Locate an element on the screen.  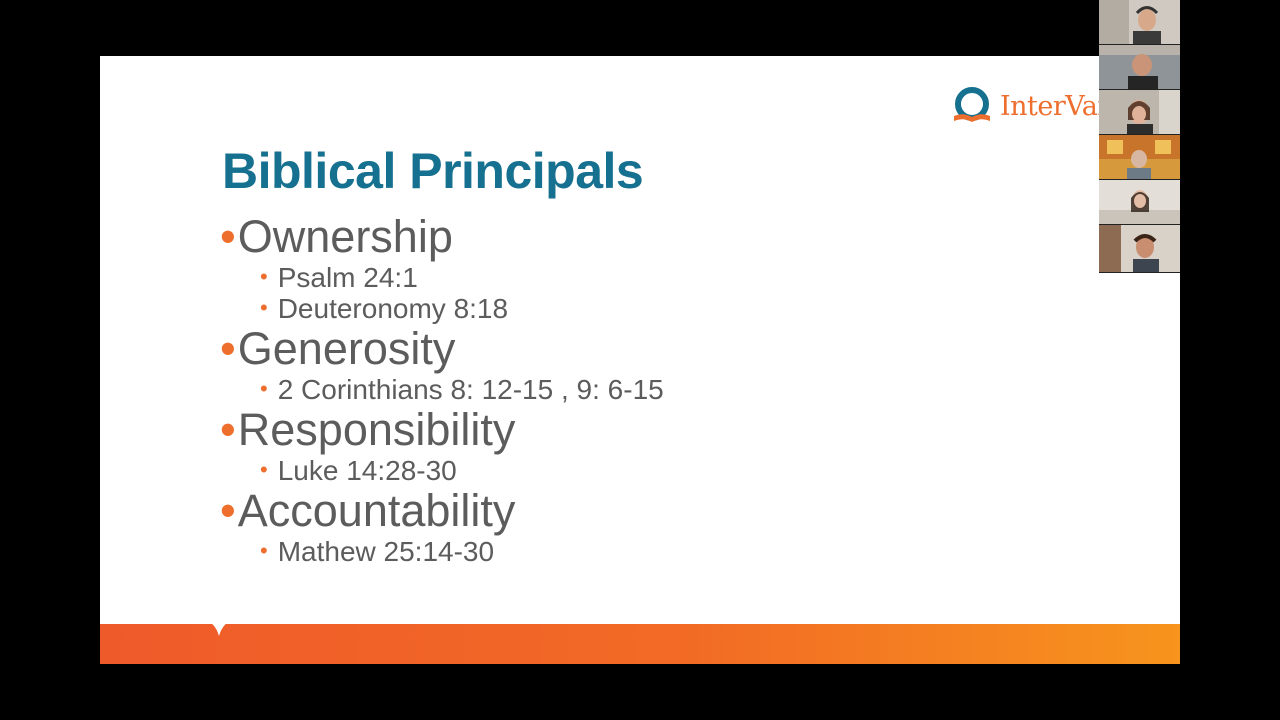
sub-bullet-text: Deuteronomy 8:18 is located at coordinates (393, 308).